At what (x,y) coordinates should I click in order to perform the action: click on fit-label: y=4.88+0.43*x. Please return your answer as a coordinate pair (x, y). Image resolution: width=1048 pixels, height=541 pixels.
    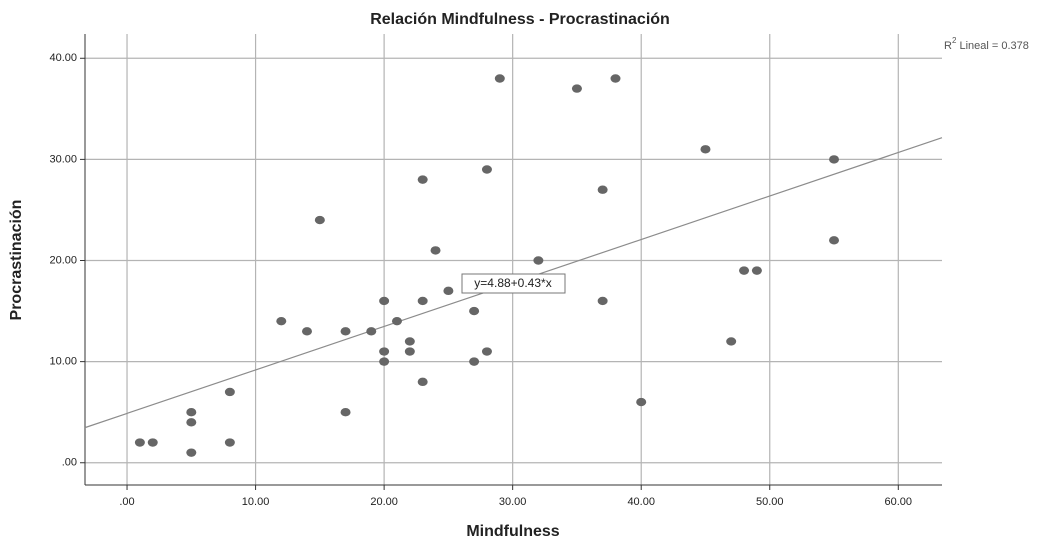
    Looking at the image, I should click on (512, 283).